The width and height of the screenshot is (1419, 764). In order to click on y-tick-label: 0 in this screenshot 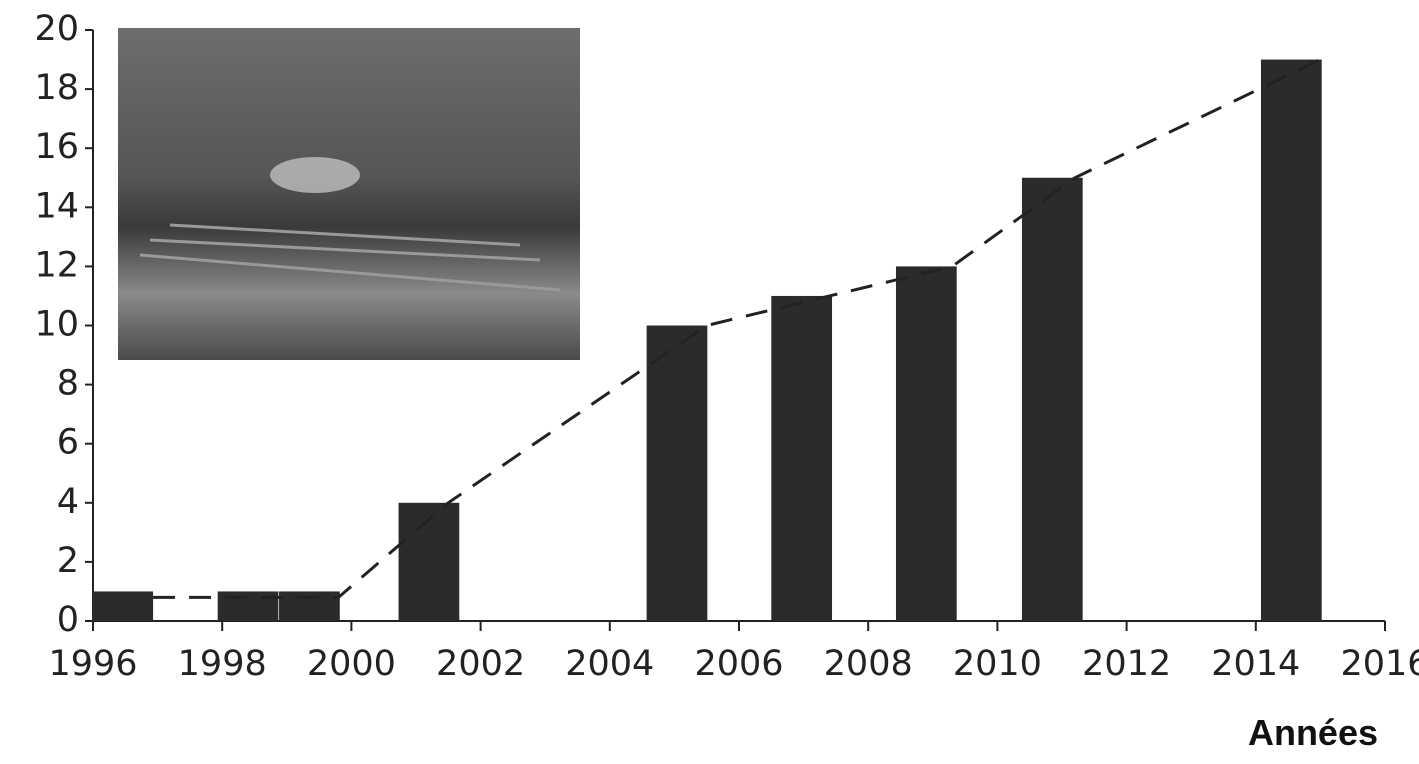, I will do `click(68, 620)`.